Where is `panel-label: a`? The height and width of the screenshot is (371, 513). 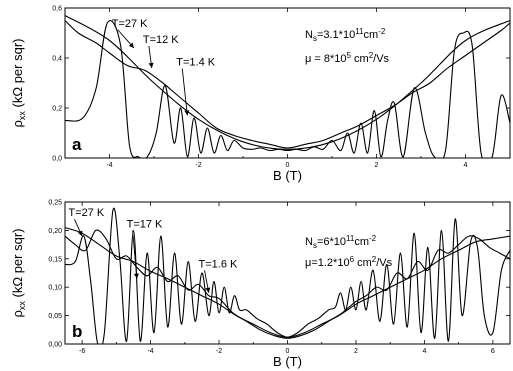
panel-label: a is located at coordinates (77, 144).